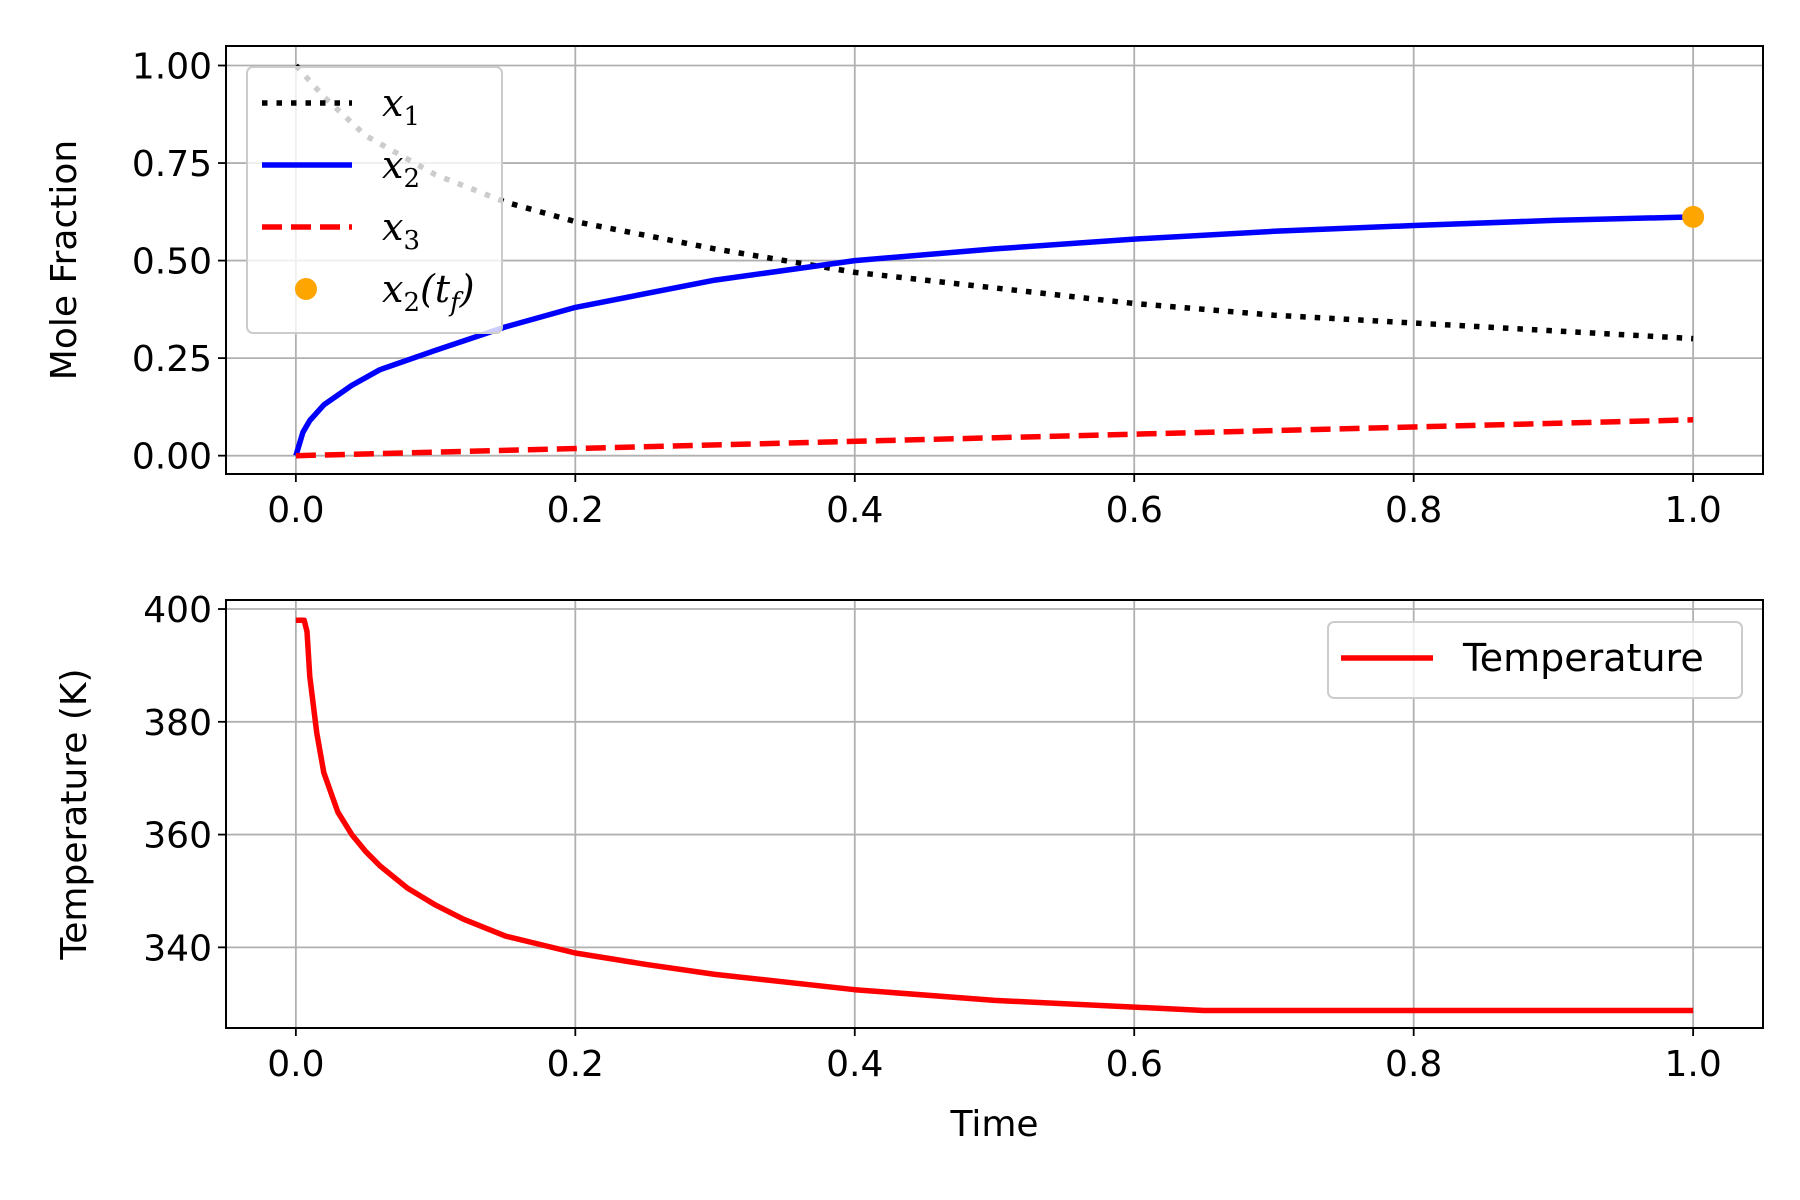 The width and height of the screenshot is (1800, 1200). I want to click on y-tick-label: 360, so click(177, 836).